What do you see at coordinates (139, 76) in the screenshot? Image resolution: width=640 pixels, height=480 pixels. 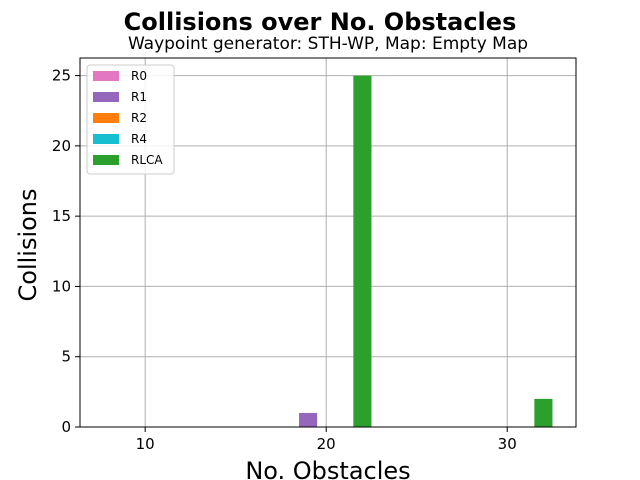 I see `legend-label-r0: R0` at bounding box center [139, 76].